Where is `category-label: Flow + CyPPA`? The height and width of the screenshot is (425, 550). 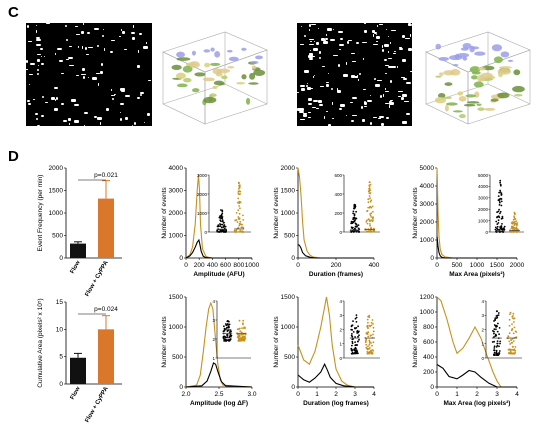 category-label: Flow + CyPPA is located at coordinates (97, 404).